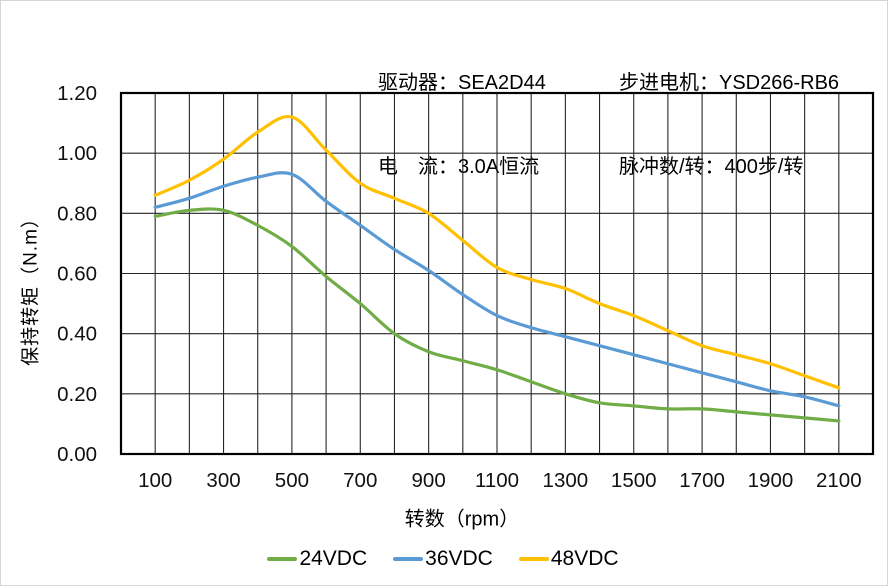  What do you see at coordinates (292, 480) in the screenshot?
I see `x-tick-label: 500` at bounding box center [292, 480].